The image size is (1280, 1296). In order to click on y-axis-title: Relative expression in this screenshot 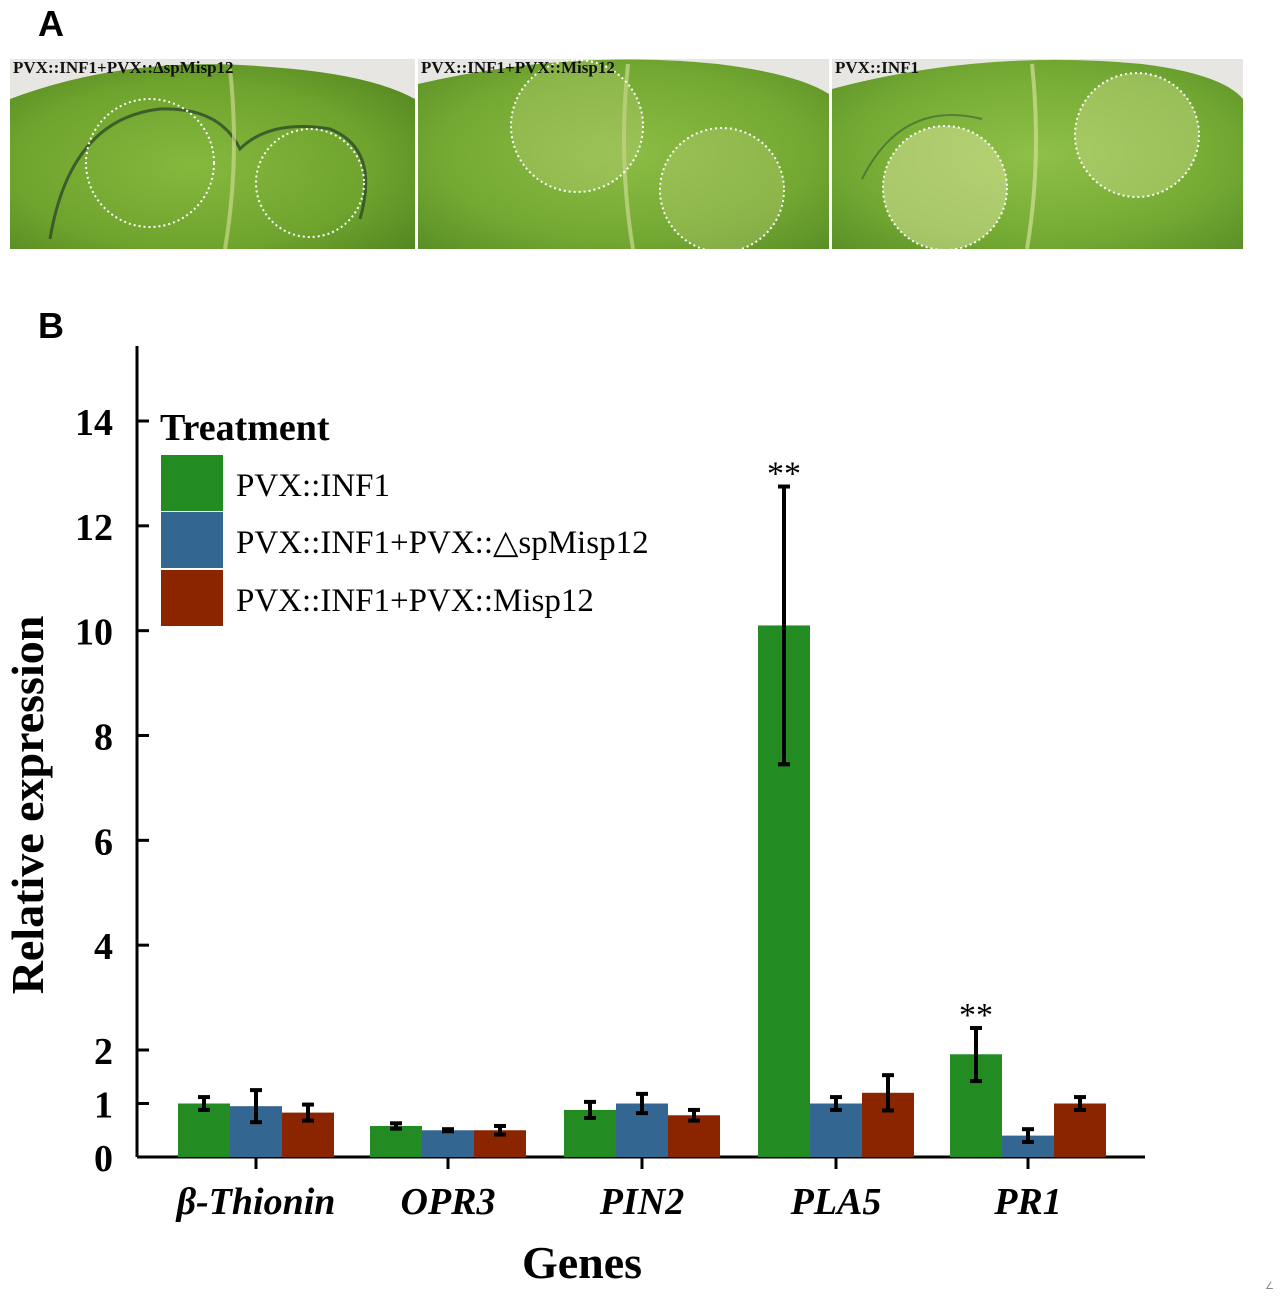, I will do `click(27, 805)`.